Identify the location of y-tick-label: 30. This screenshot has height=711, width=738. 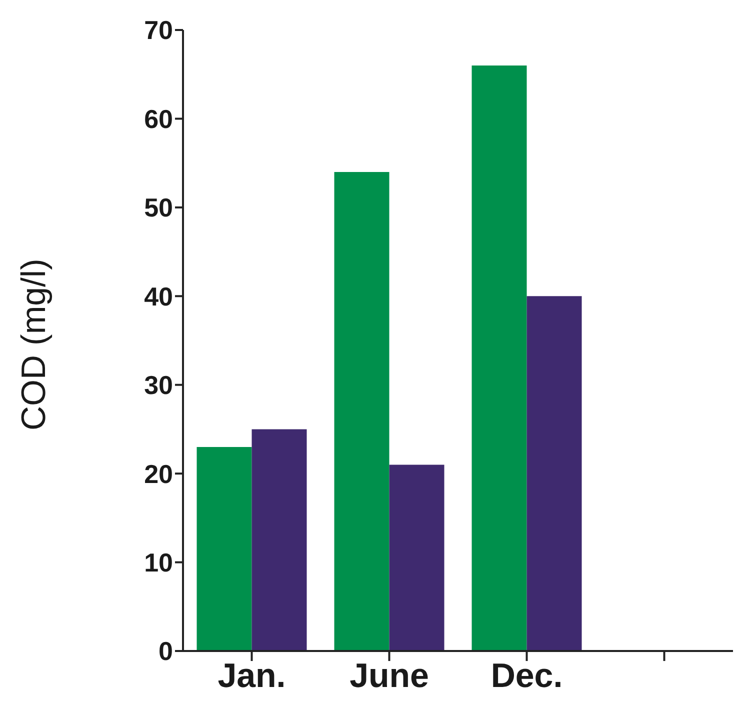
(158, 385).